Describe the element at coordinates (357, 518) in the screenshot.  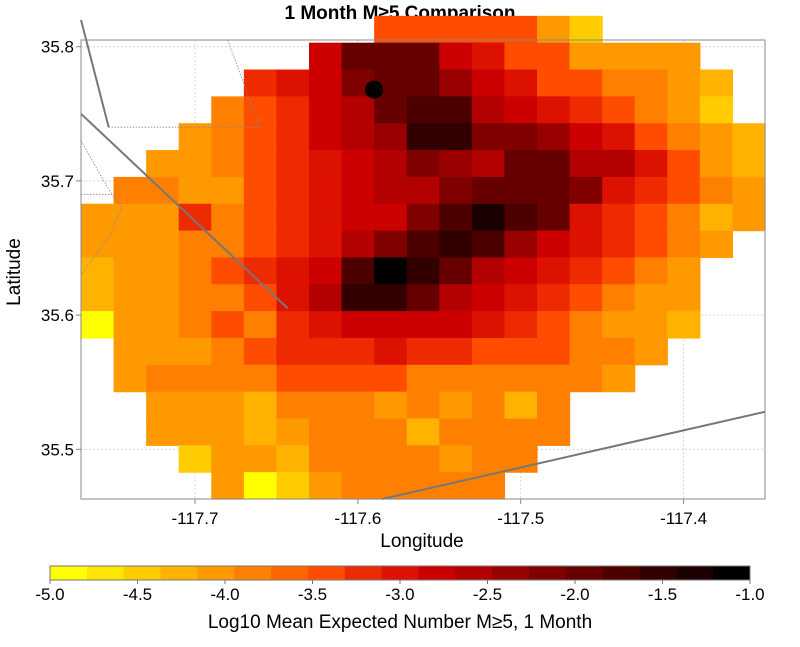
I see `x-tick-label-1: -117.6` at that location.